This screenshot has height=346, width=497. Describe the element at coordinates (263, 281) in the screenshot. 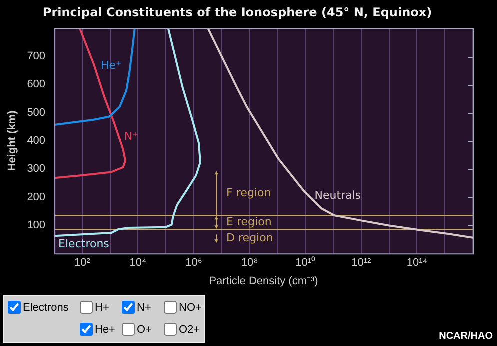

I see `x-axis-title: Particle Density (cm⁻³)` at that location.